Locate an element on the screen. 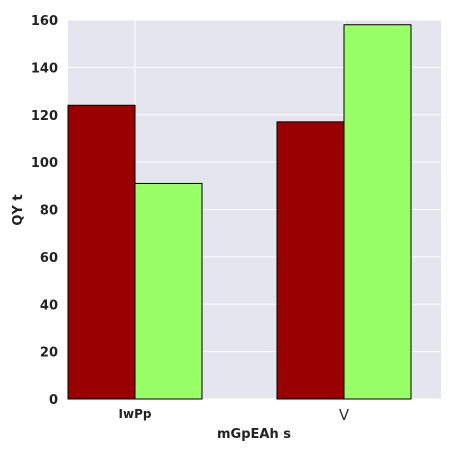  y-tick-label: 140 is located at coordinates (44, 68).